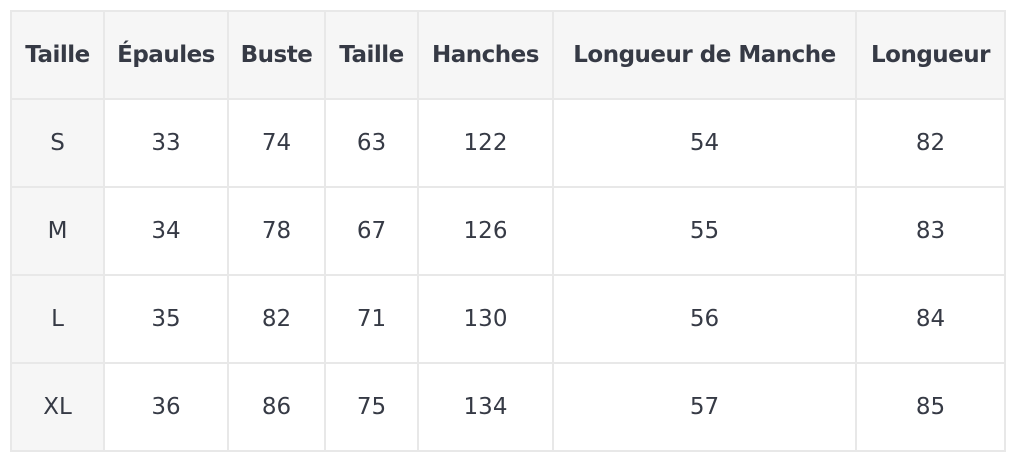 The height and width of the screenshot is (460, 1011). What do you see at coordinates (57, 231) in the screenshot?
I see `size-label-cell: M` at bounding box center [57, 231].